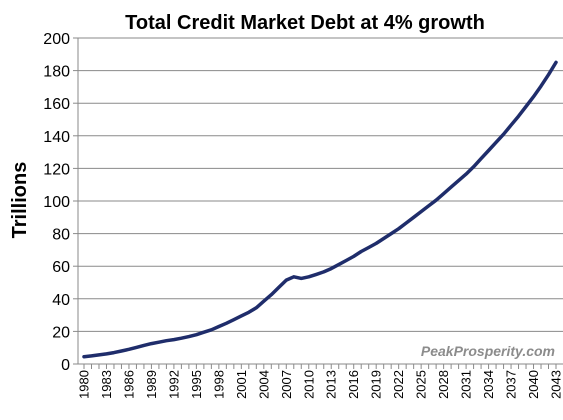 The image size is (563, 420). Describe the element at coordinates (241, 384) in the screenshot. I see `x-tick-label: 2001` at that location.